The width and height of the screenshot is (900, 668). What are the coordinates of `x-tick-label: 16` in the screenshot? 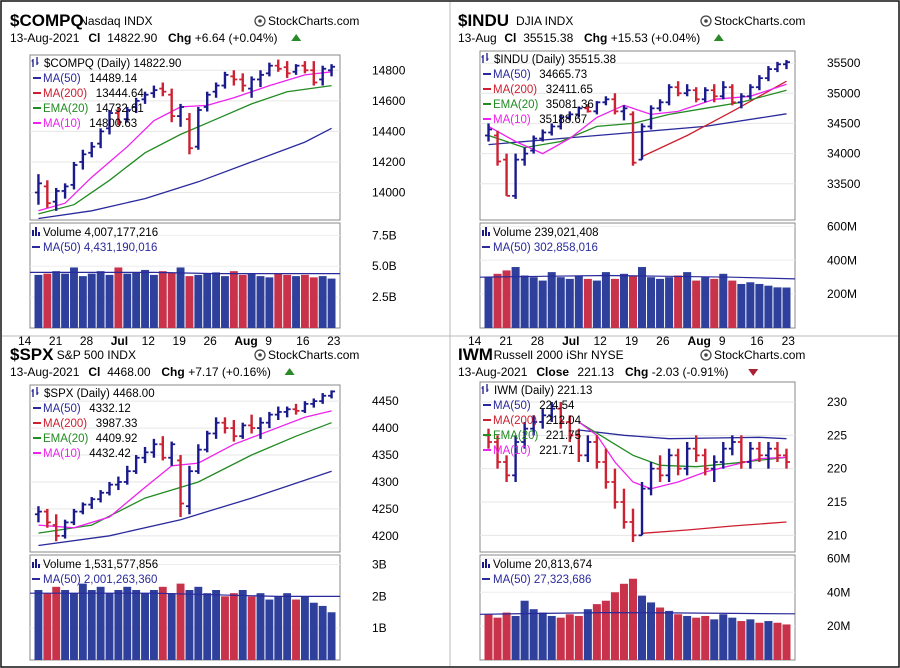 It's located at (757, 341).